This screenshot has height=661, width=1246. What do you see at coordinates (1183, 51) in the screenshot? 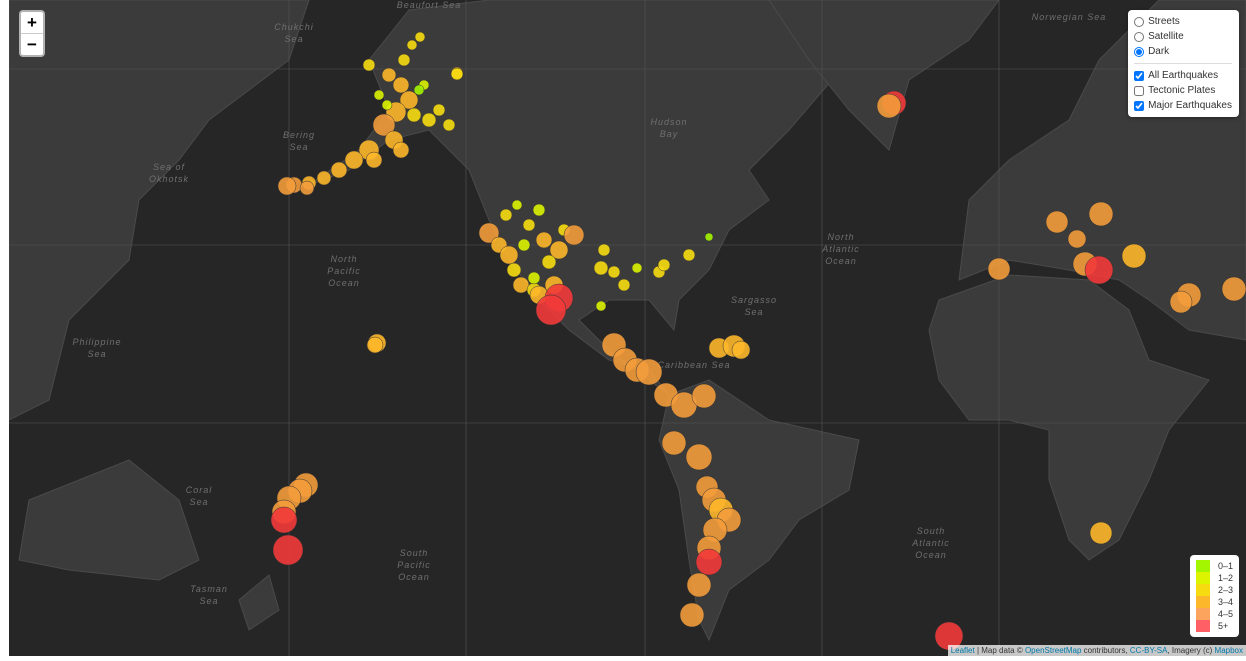
I see `base-layer-option: Dark` at bounding box center [1183, 51].